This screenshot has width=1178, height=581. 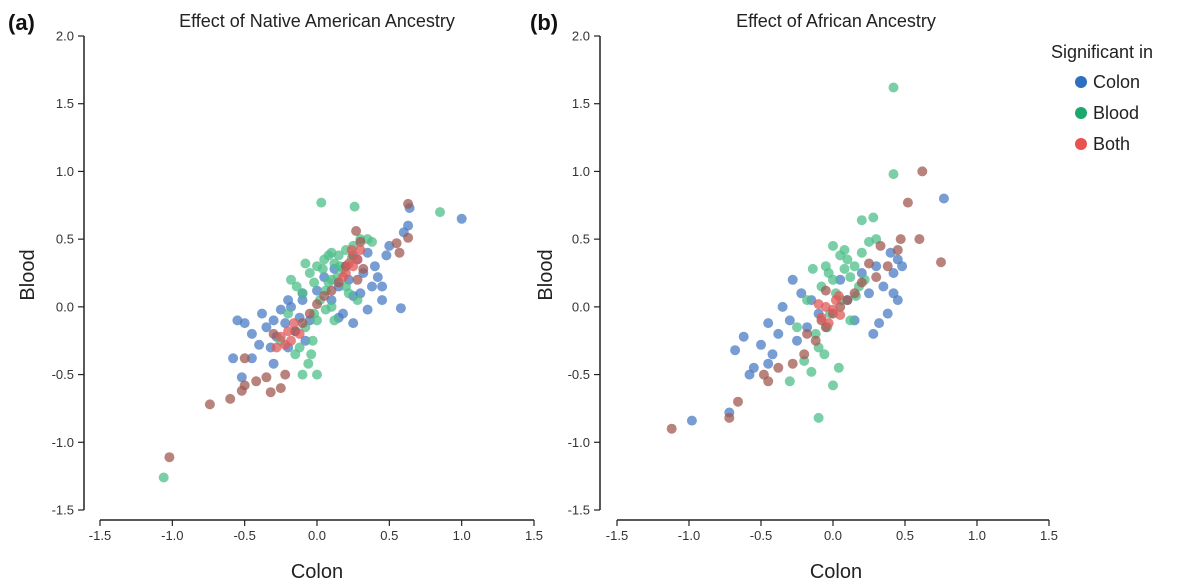 I want to click on legend-items: Colon Blood Both, so click(x=1107, y=113).